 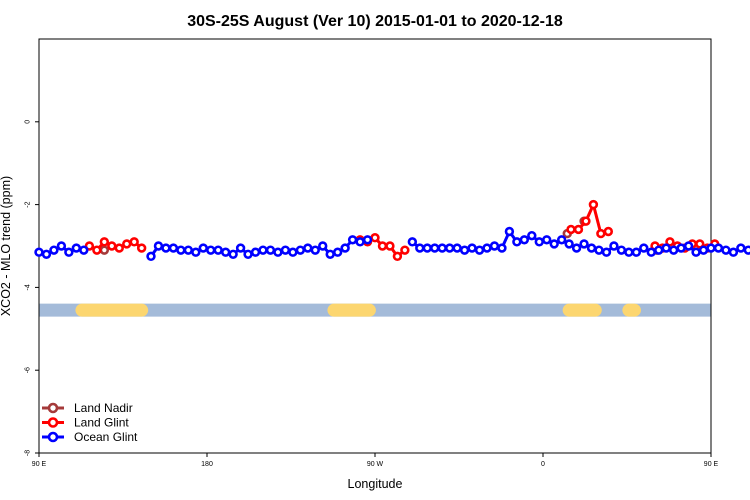 I want to click on y-axis: 0 -2 -4 -6 -8, so click(x=32, y=288).